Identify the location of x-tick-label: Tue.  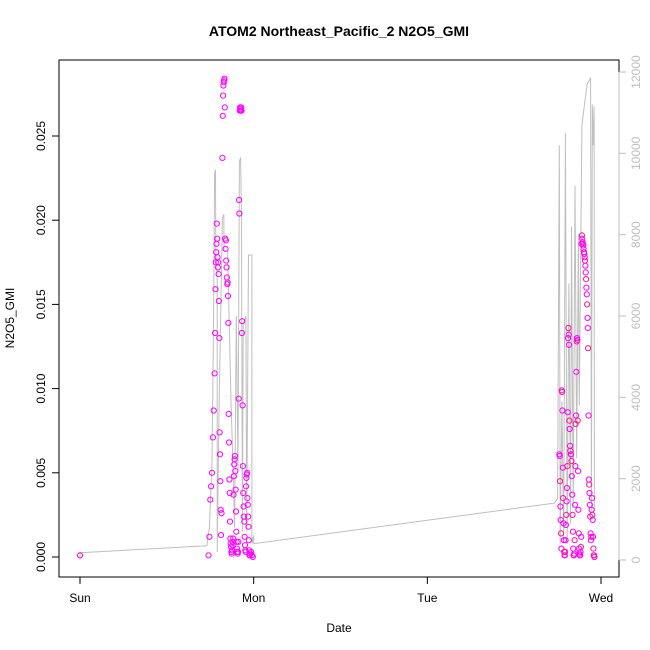
(427, 598).